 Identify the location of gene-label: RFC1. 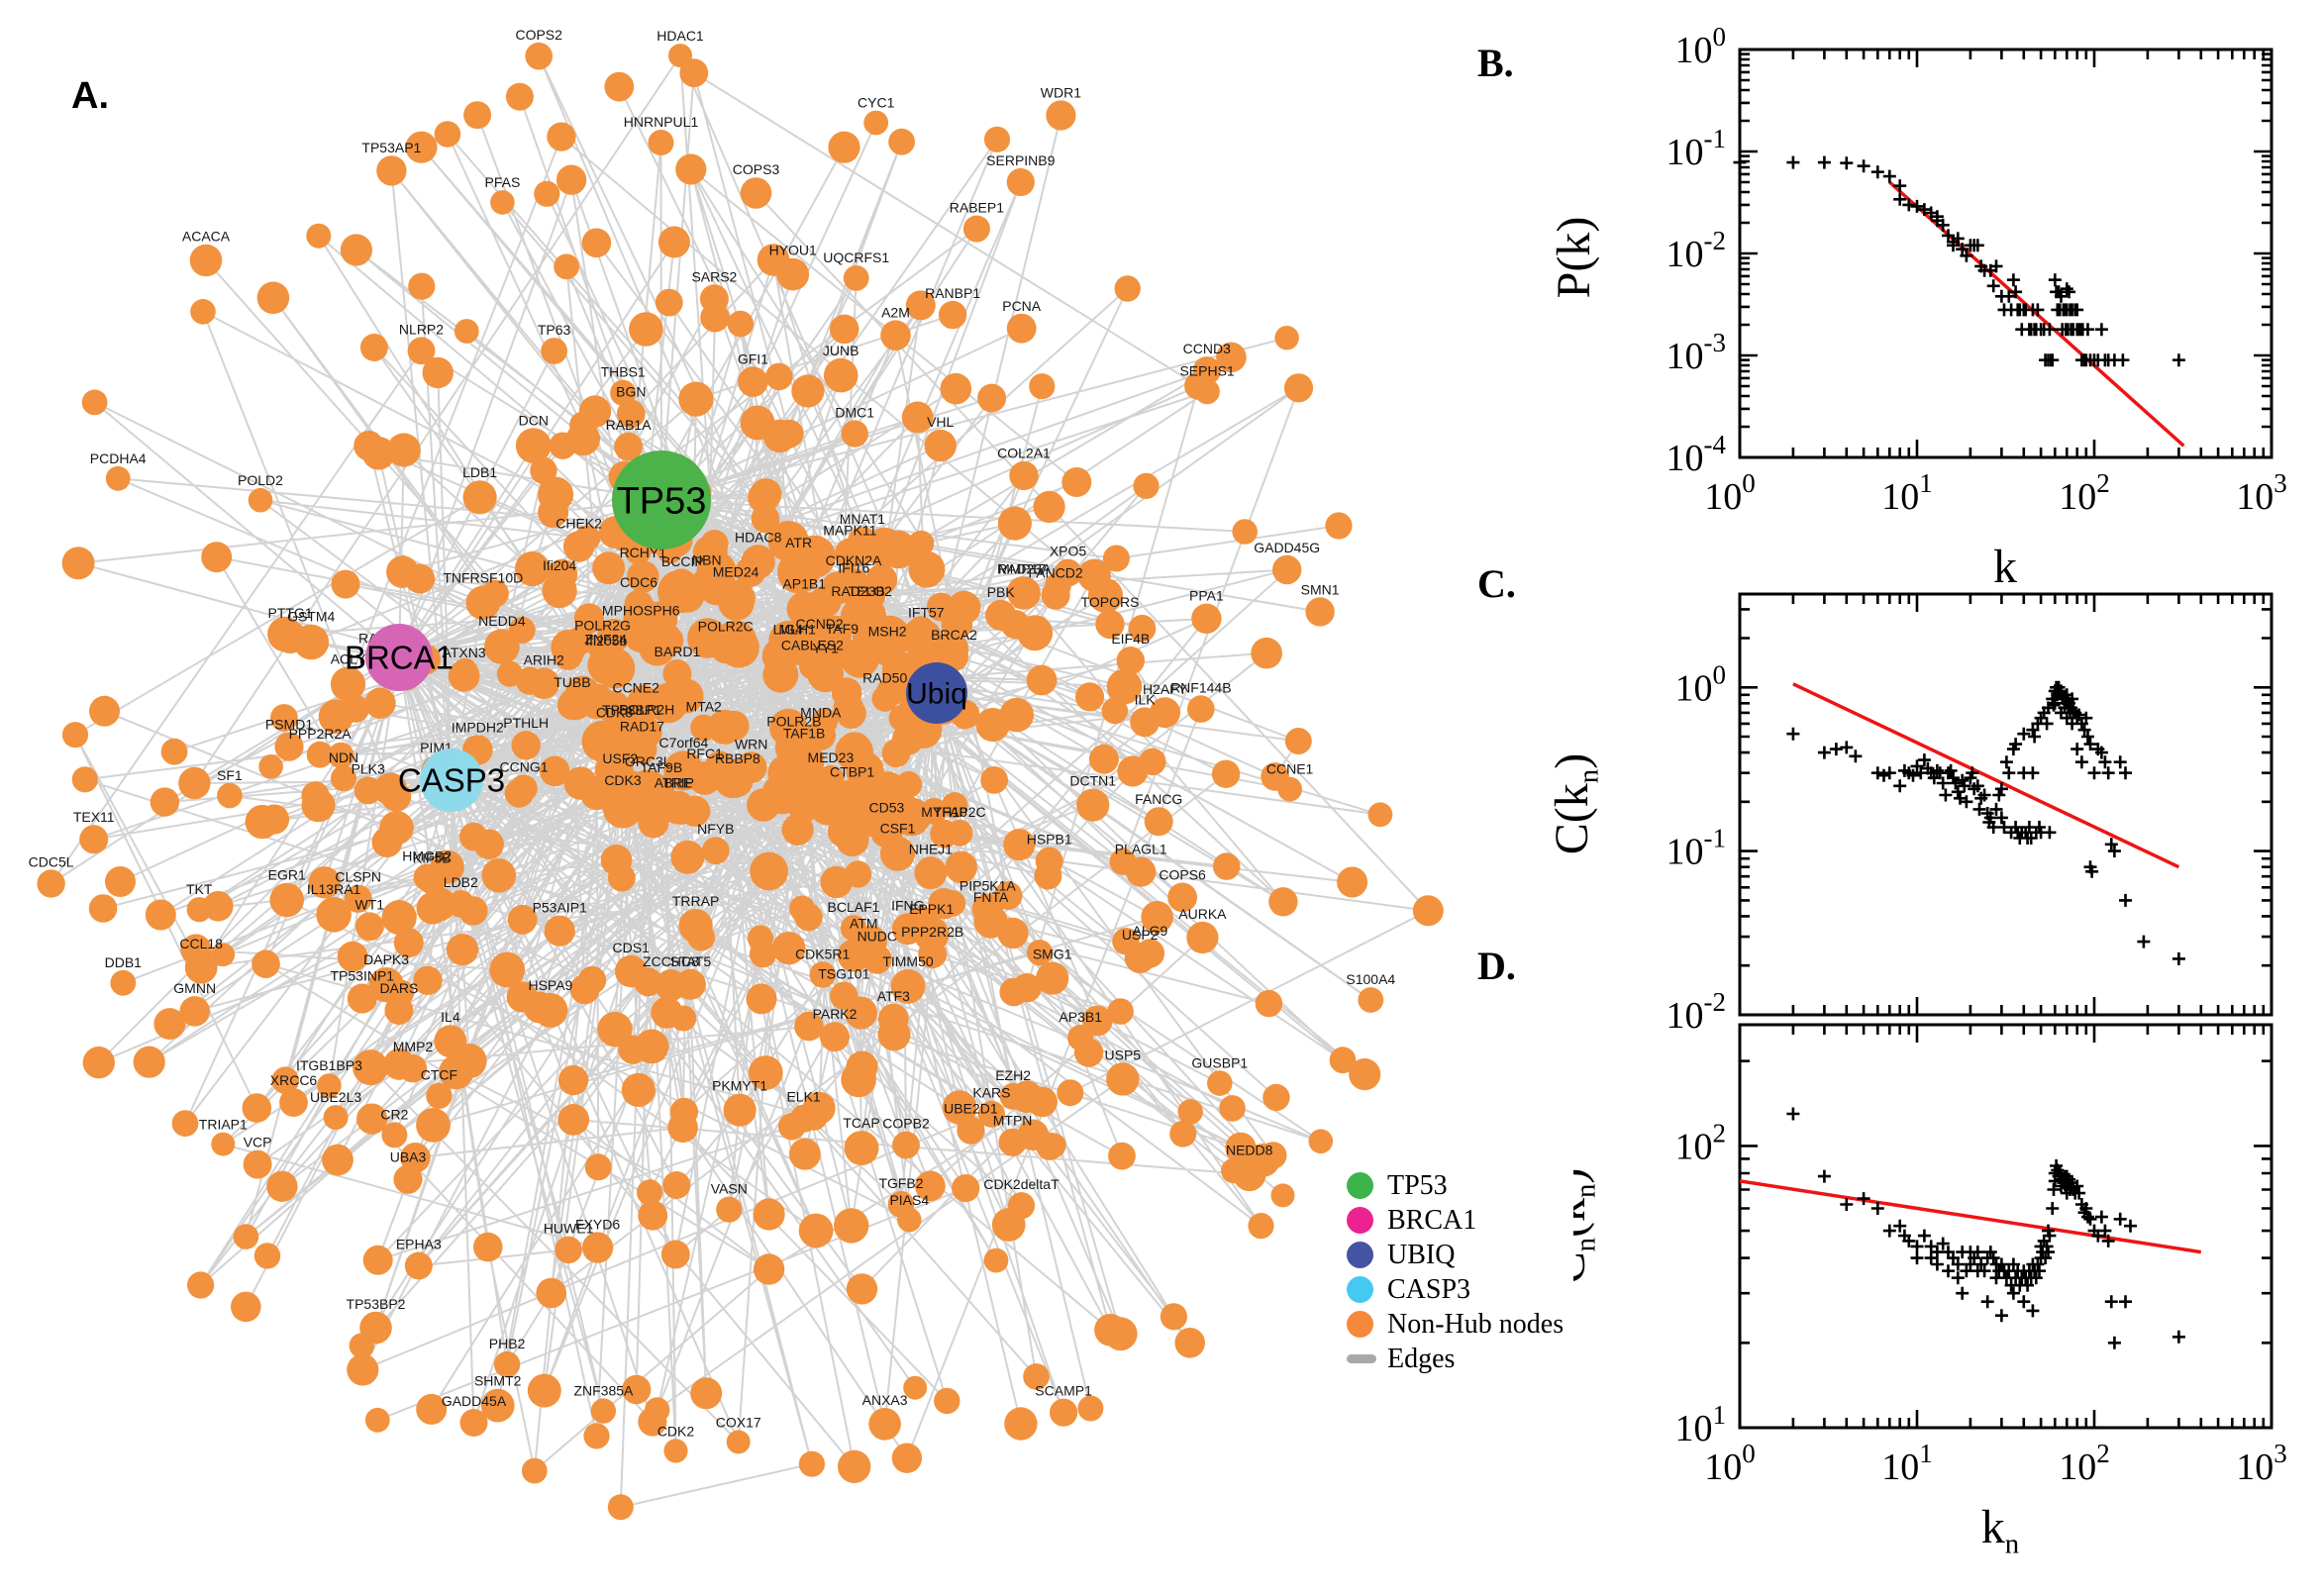
(704, 753).